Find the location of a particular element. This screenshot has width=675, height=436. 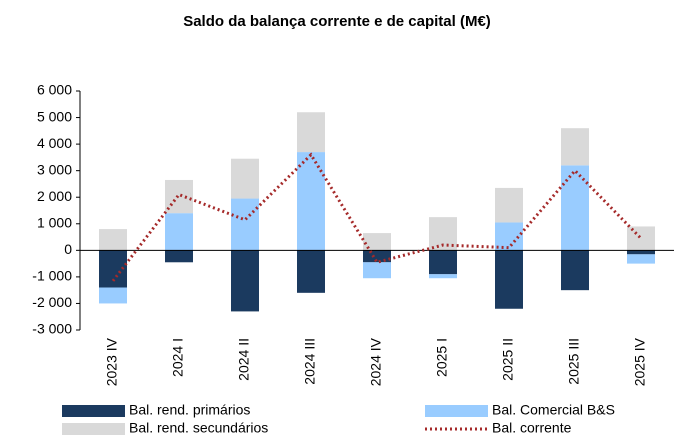

x-tick-label: 2025 II is located at coordinates (508, 359).